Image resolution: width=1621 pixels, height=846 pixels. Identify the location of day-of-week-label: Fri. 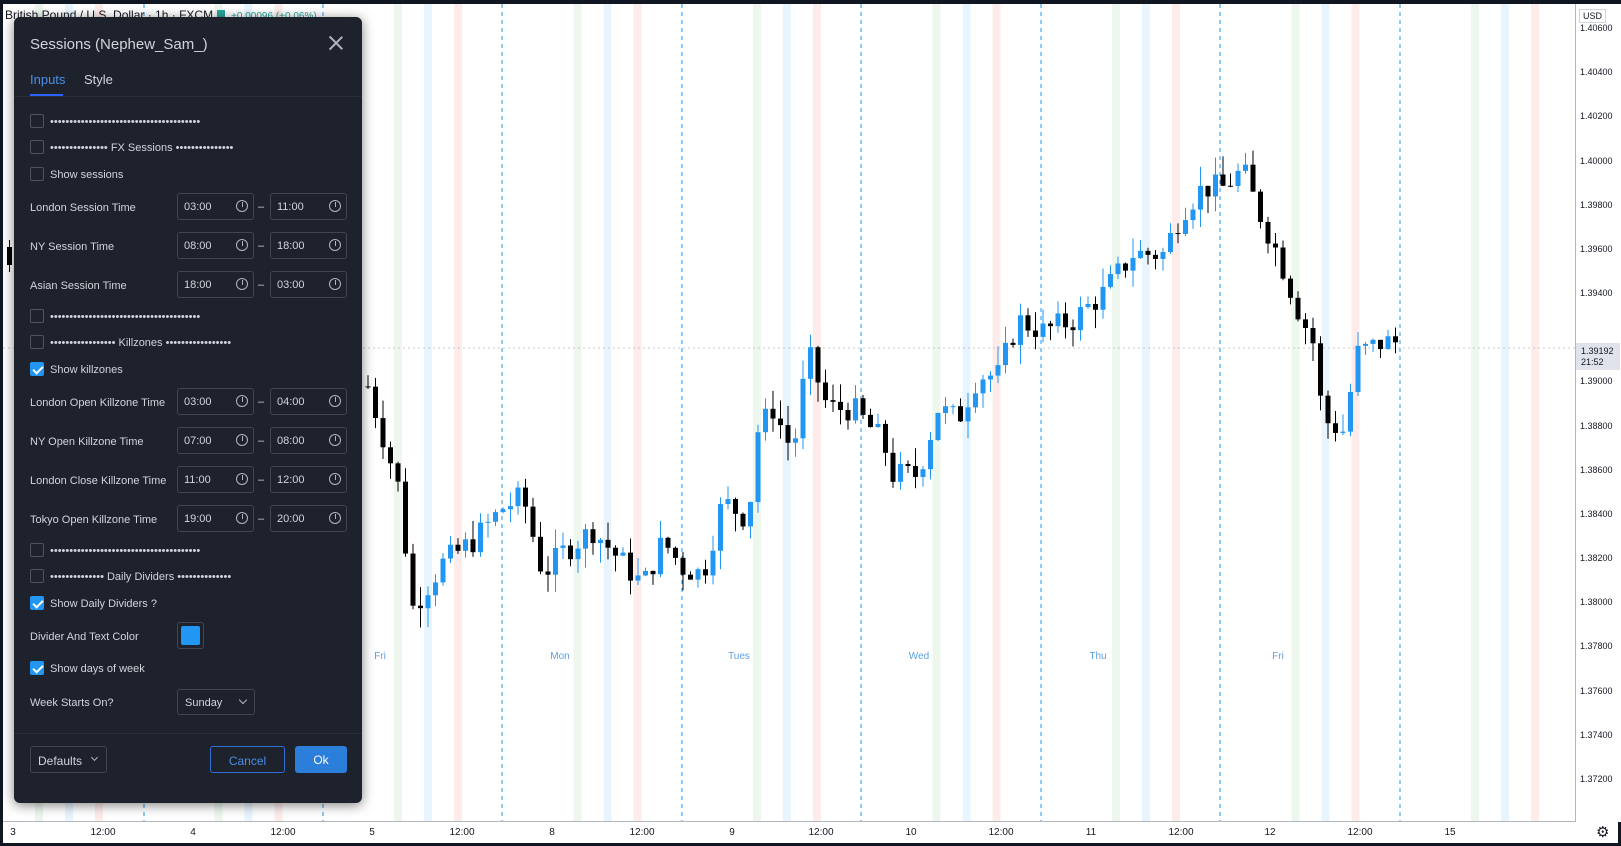
(1278, 656).